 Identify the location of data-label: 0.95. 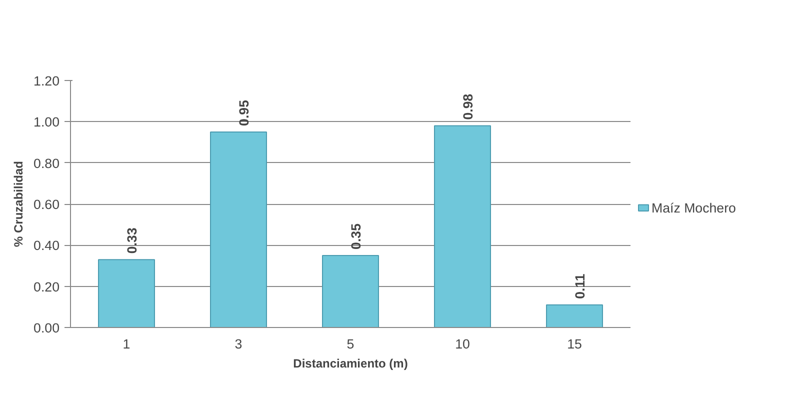
(244, 112).